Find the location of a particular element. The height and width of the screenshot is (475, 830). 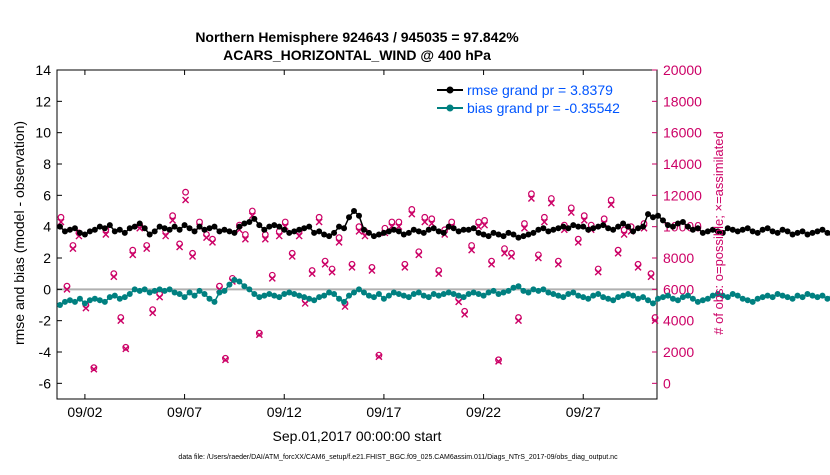

legend-marker is located at coordinates (450, 108).